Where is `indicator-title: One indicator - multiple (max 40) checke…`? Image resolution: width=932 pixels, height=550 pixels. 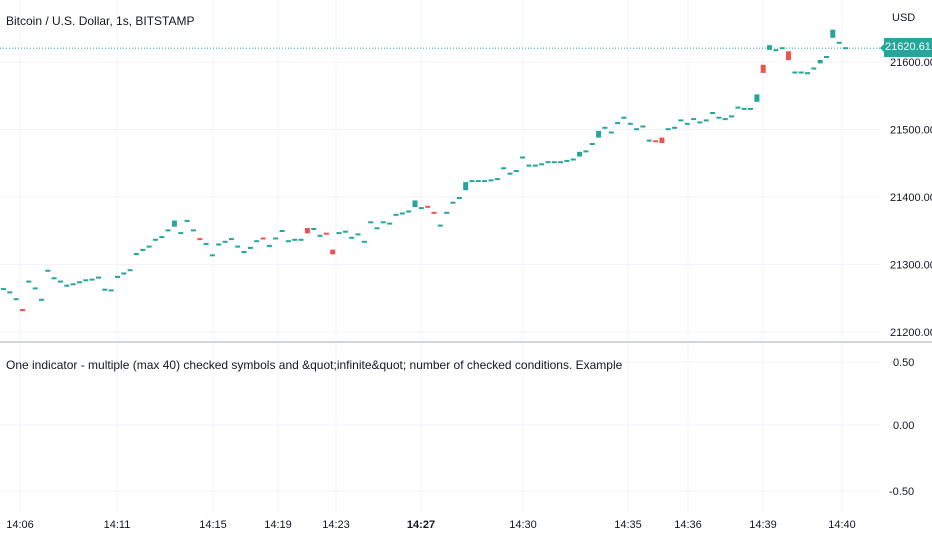 indicator-title: One indicator - multiple (max 40) checke… is located at coordinates (314, 365).